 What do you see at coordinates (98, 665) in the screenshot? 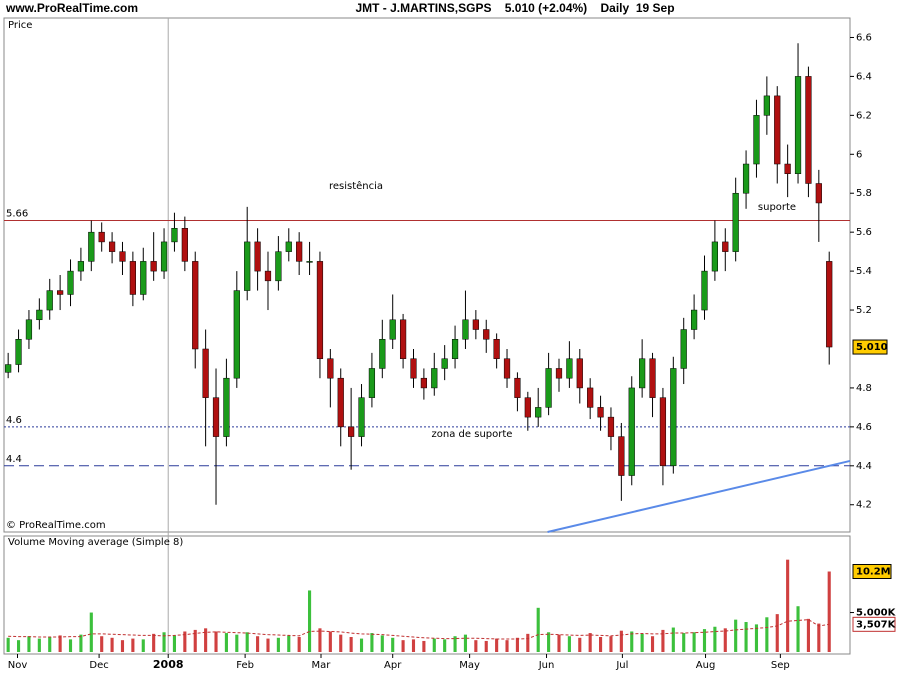
I see `x-tick-label: Dec` at bounding box center [98, 665].